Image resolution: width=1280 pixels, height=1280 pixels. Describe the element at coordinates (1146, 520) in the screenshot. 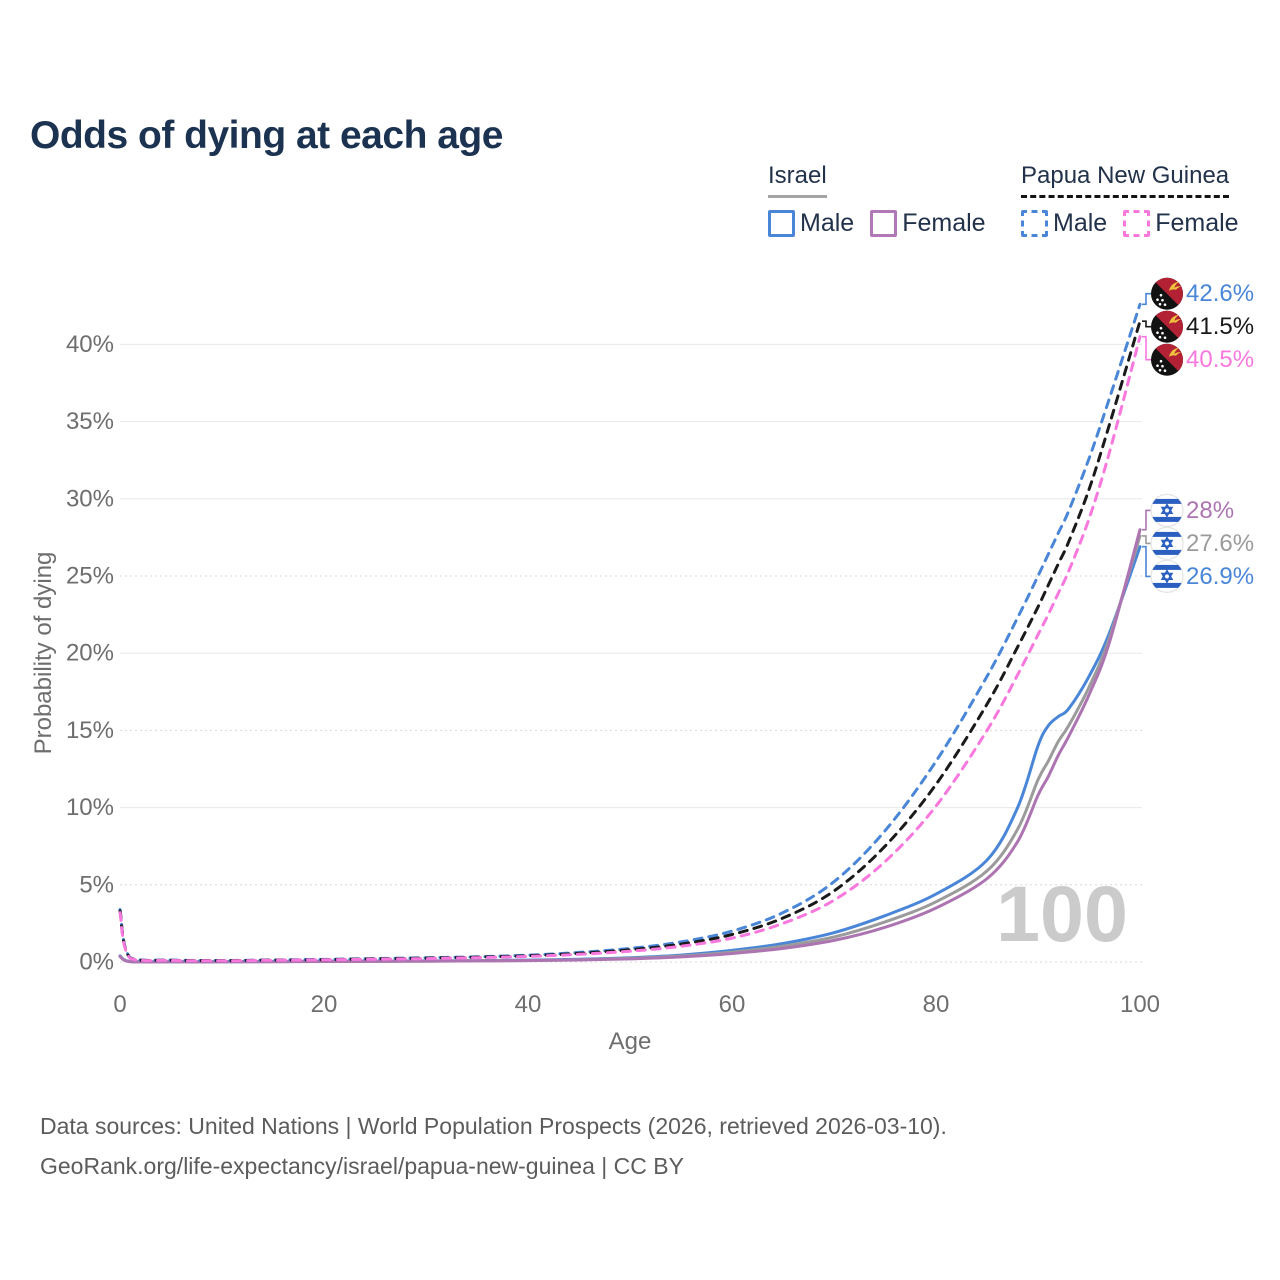

I see `end-label-connector-israel-female` at that location.